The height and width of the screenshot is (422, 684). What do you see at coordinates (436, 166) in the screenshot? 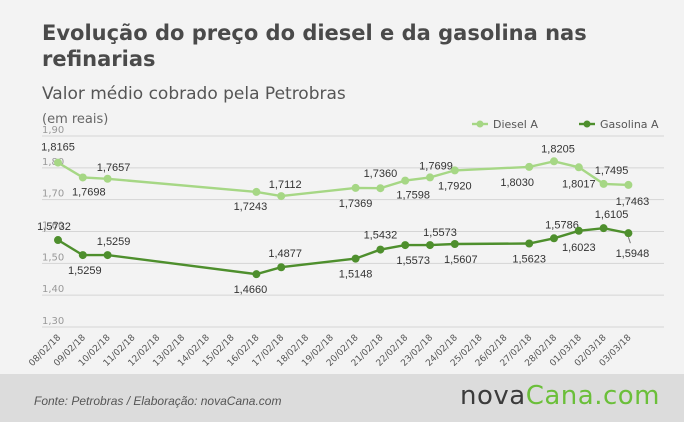
I see `diesel-a-data-label: 1,7699` at bounding box center [436, 166].